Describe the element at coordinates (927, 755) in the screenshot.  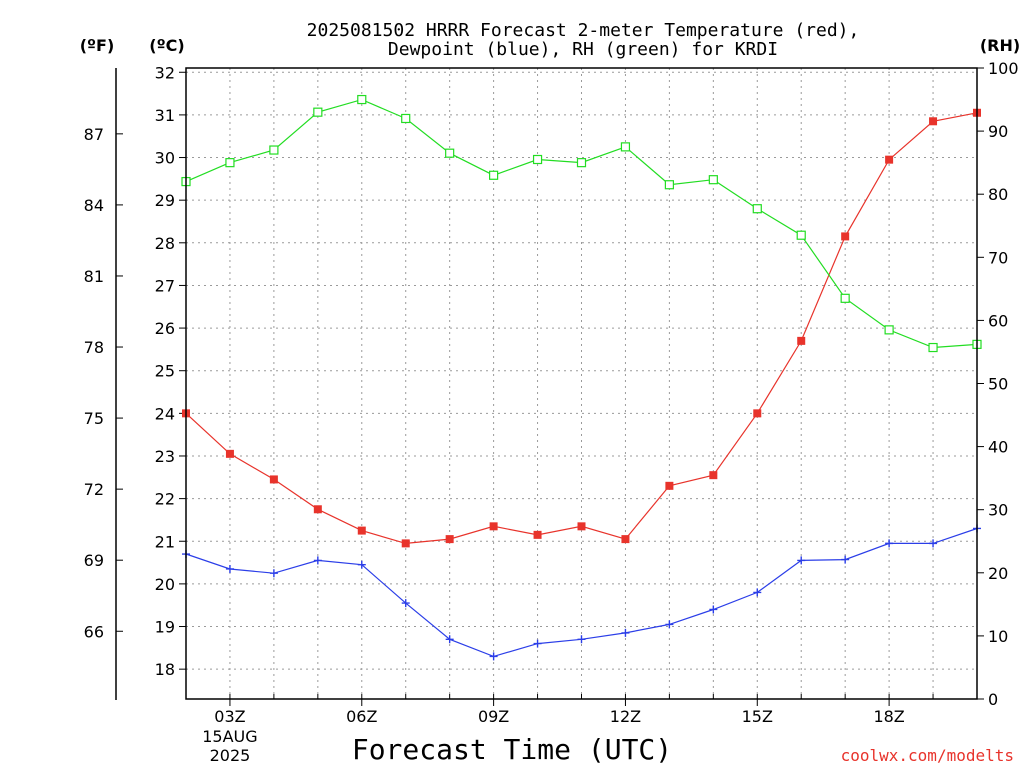
I see `credit-text: coolwx.com/modelts` at that location.